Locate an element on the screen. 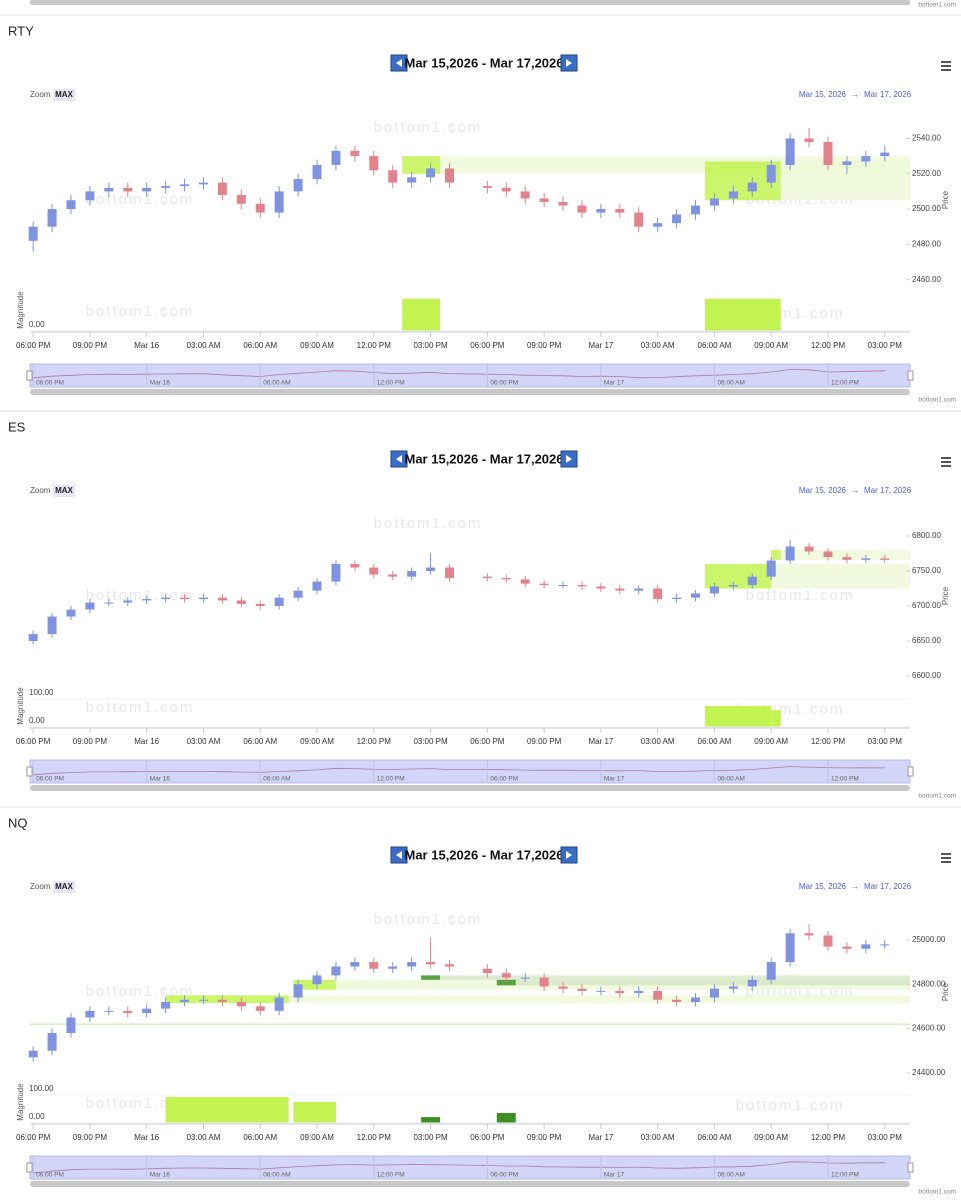 The image size is (961, 1200). y-tick-label: 2540.00 is located at coordinates (926, 138).